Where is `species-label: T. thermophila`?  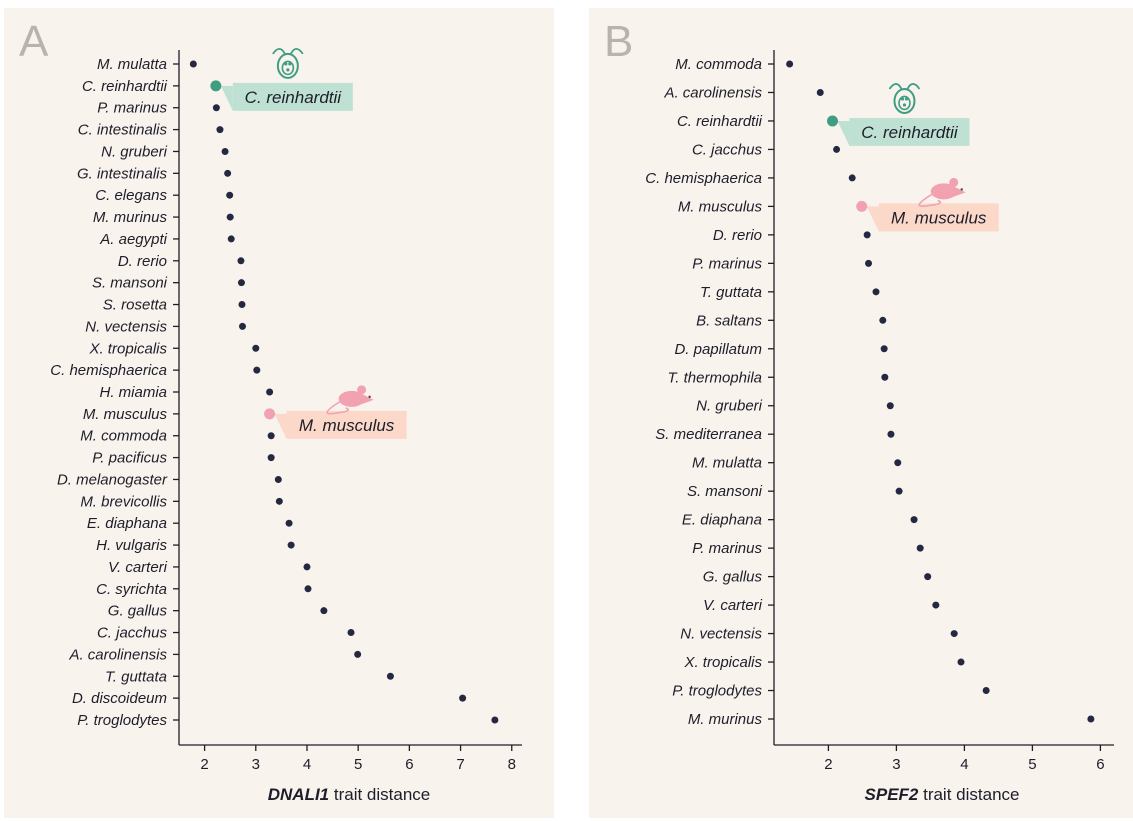
species-label: T. thermophila is located at coordinates (715, 377).